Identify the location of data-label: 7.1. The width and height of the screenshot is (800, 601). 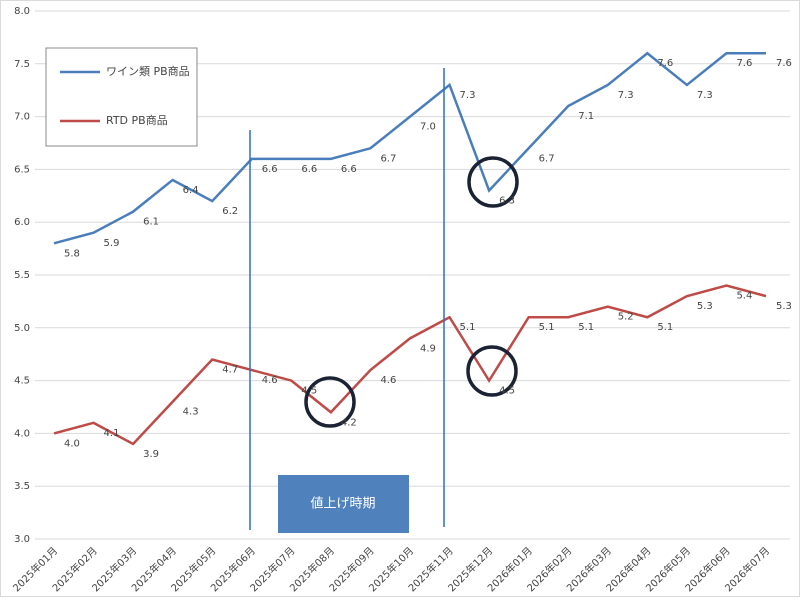
(586, 116).